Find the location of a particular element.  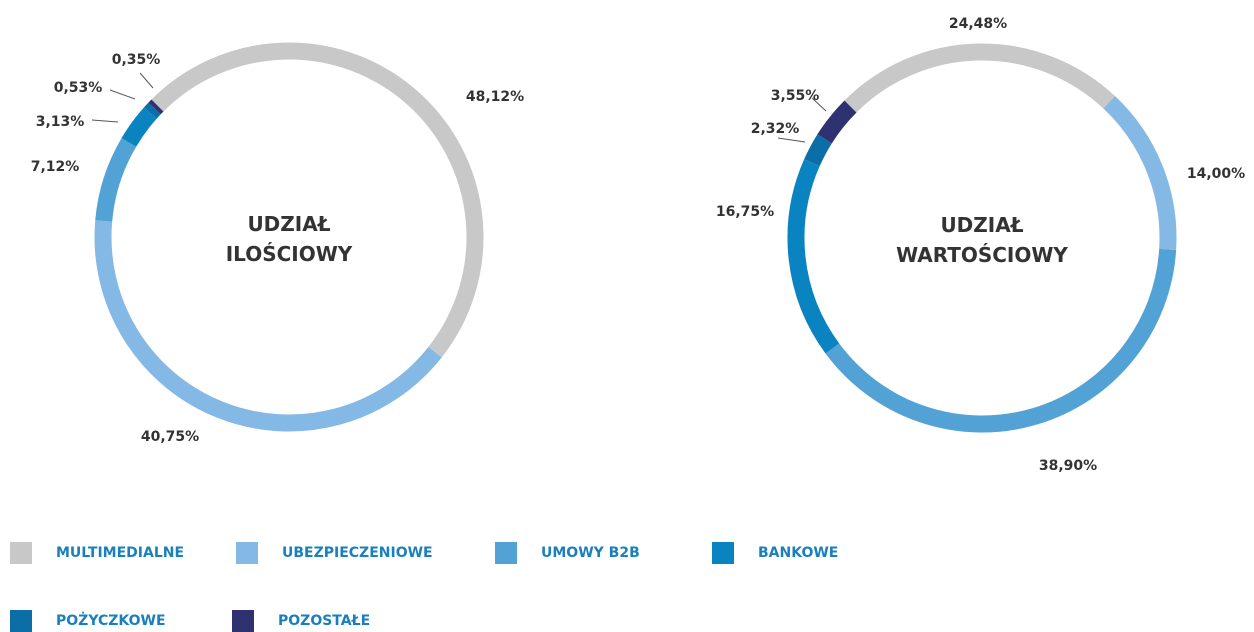

value-label: 24,48% is located at coordinates (978, 24).